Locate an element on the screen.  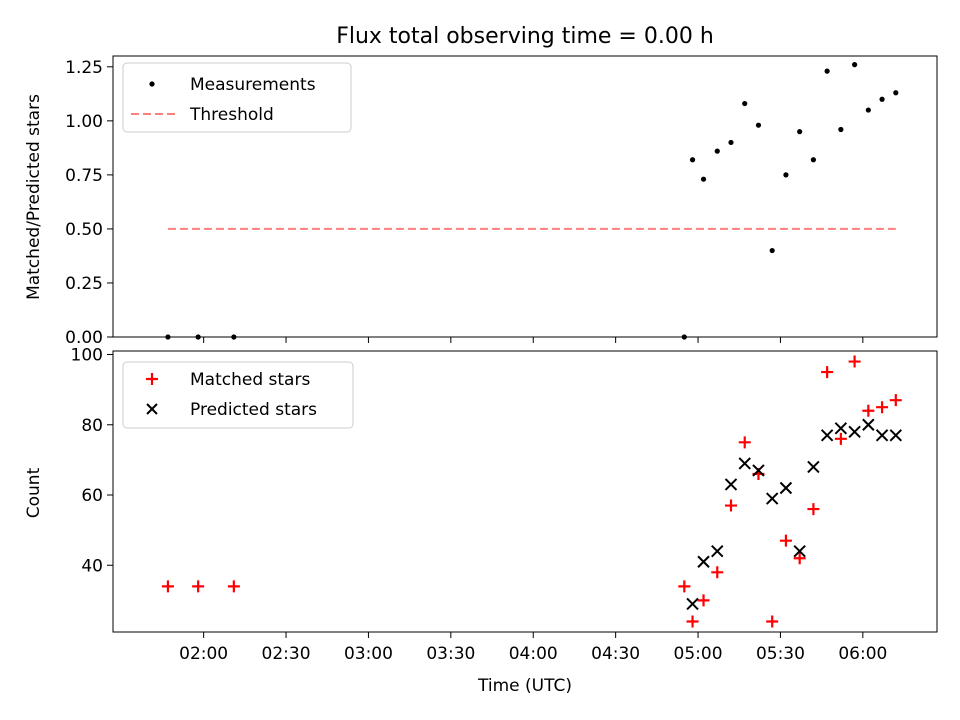
legend-predicted-label: Predicted stars is located at coordinates (253, 410).